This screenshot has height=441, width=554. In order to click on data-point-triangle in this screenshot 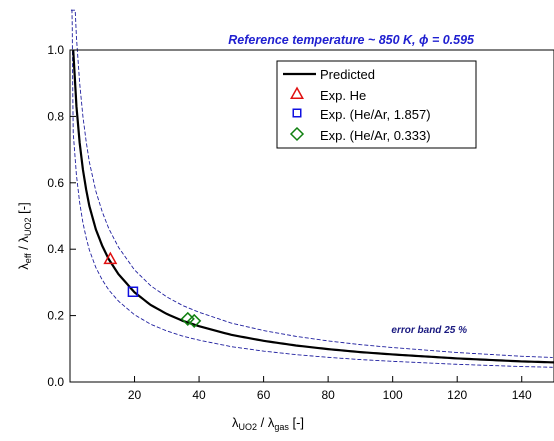, I will do `click(110, 258)`.